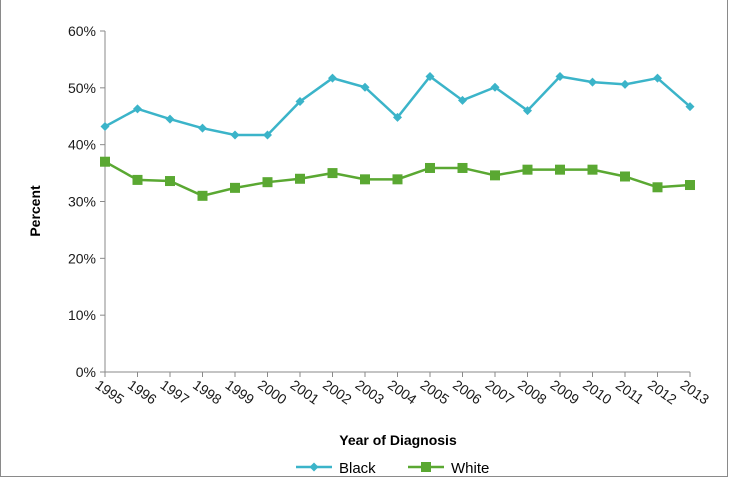 The width and height of the screenshot is (732, 479). What do you see at coordinates (86, 372) in the screenshot?
I see `y-tick-label: 0%` at bounding box center [86, 372].